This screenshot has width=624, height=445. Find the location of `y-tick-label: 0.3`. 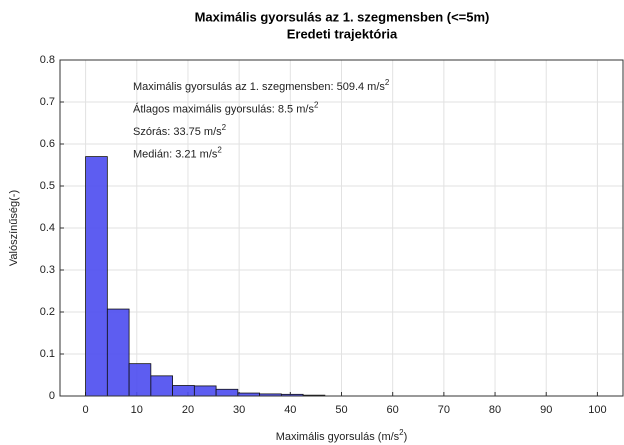

y-tick-label: 0.3 is located at coordinates (47, 270).